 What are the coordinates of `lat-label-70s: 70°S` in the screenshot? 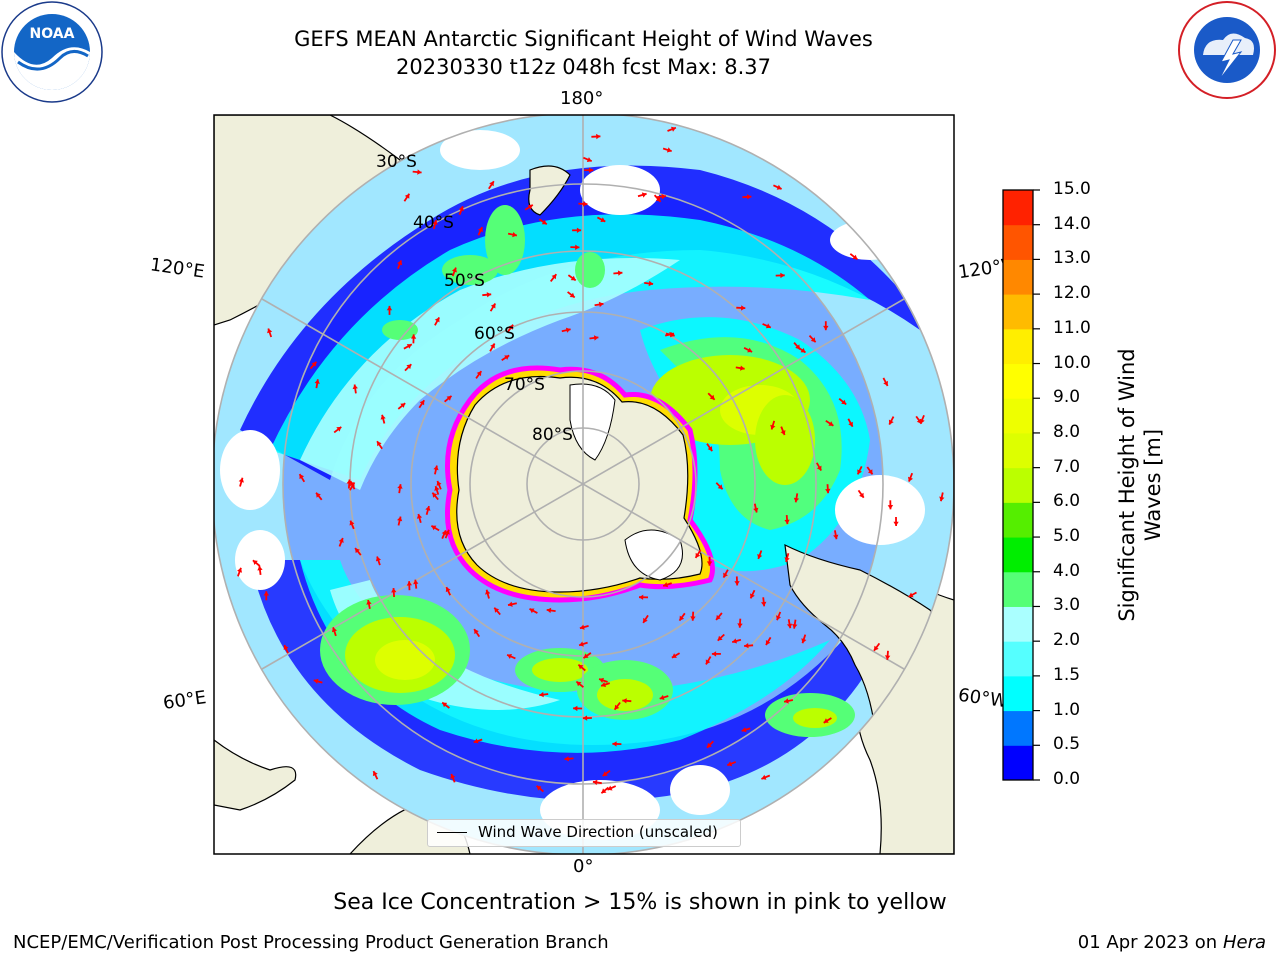 It's located at (524, 385).